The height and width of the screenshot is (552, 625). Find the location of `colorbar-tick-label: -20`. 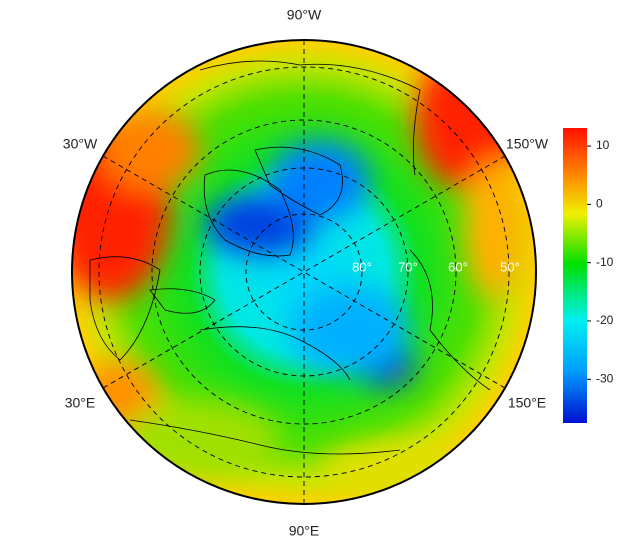

colorbar-tick-label: -20 is located at coordinates (605, 320).